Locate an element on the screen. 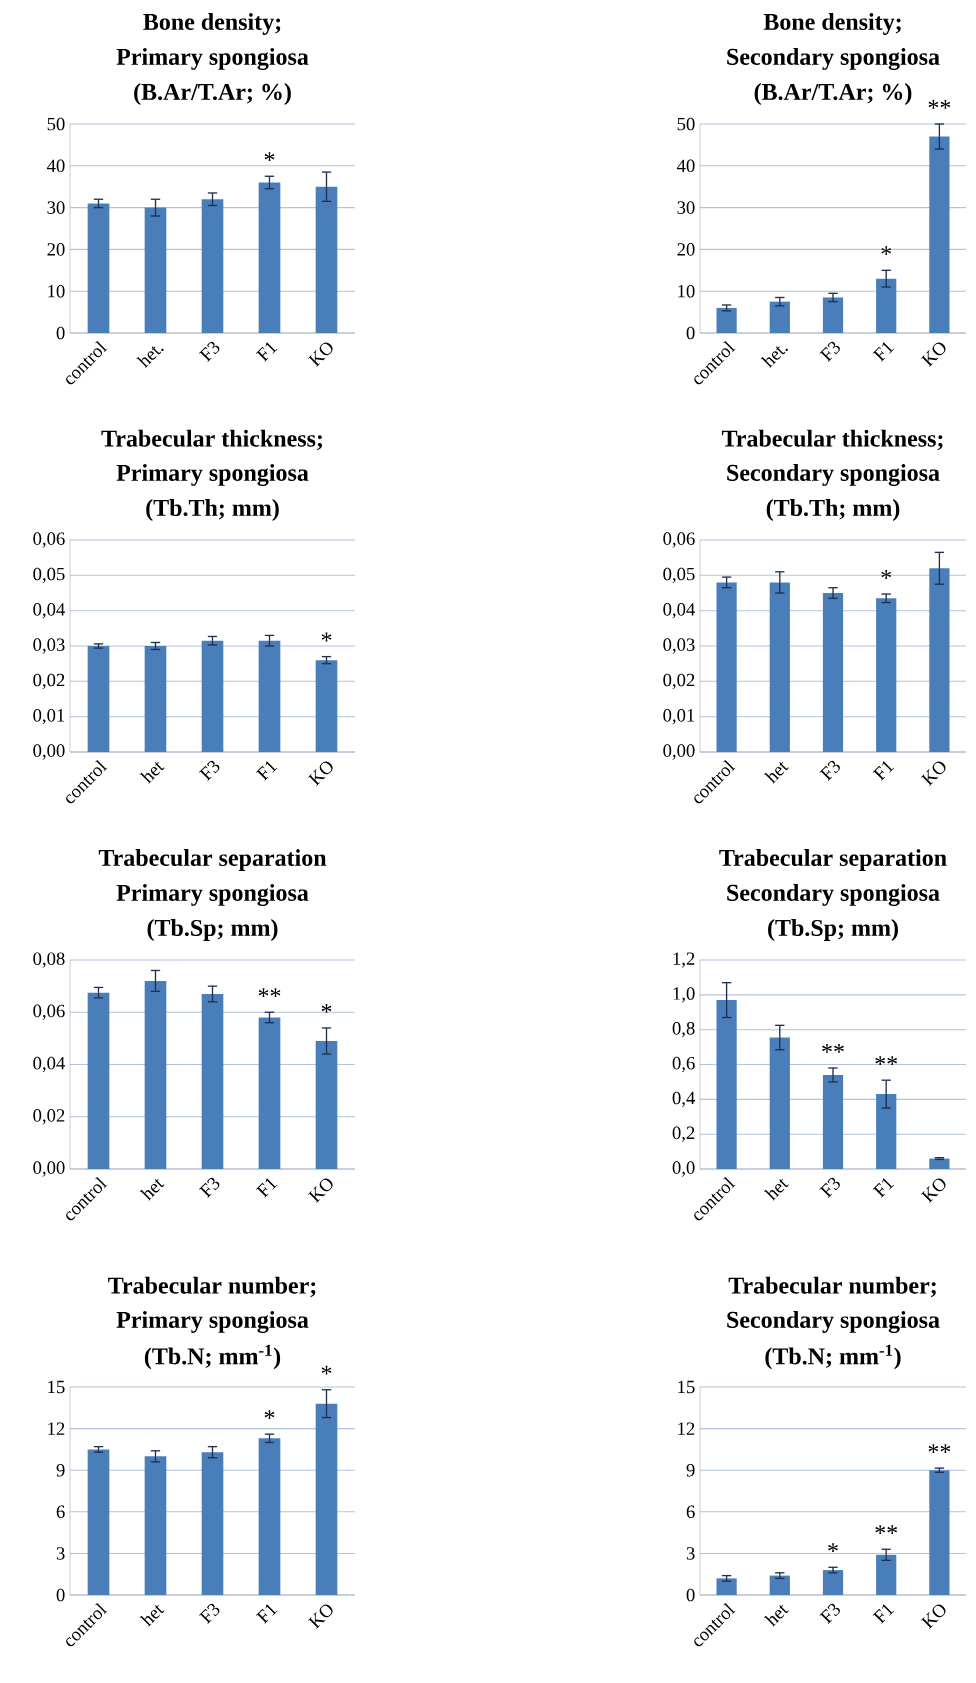  chart-title: Trabecular number; is located at coordinates (212, 1287).